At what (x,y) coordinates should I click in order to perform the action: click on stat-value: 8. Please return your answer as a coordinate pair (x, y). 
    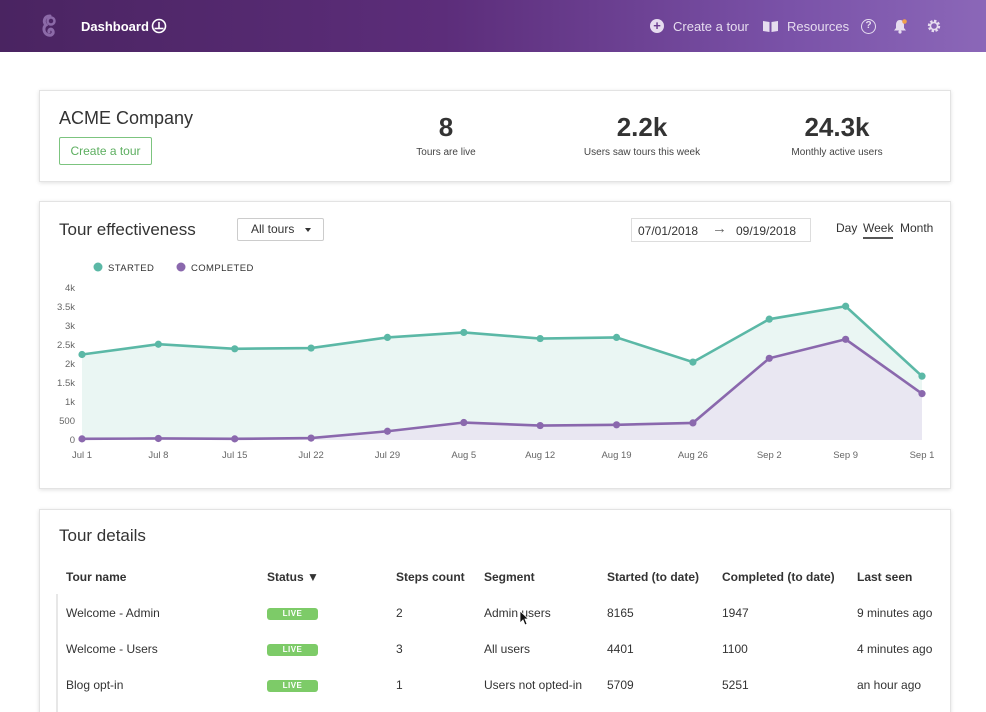
    Looking at the image, I should click on (446, 127).